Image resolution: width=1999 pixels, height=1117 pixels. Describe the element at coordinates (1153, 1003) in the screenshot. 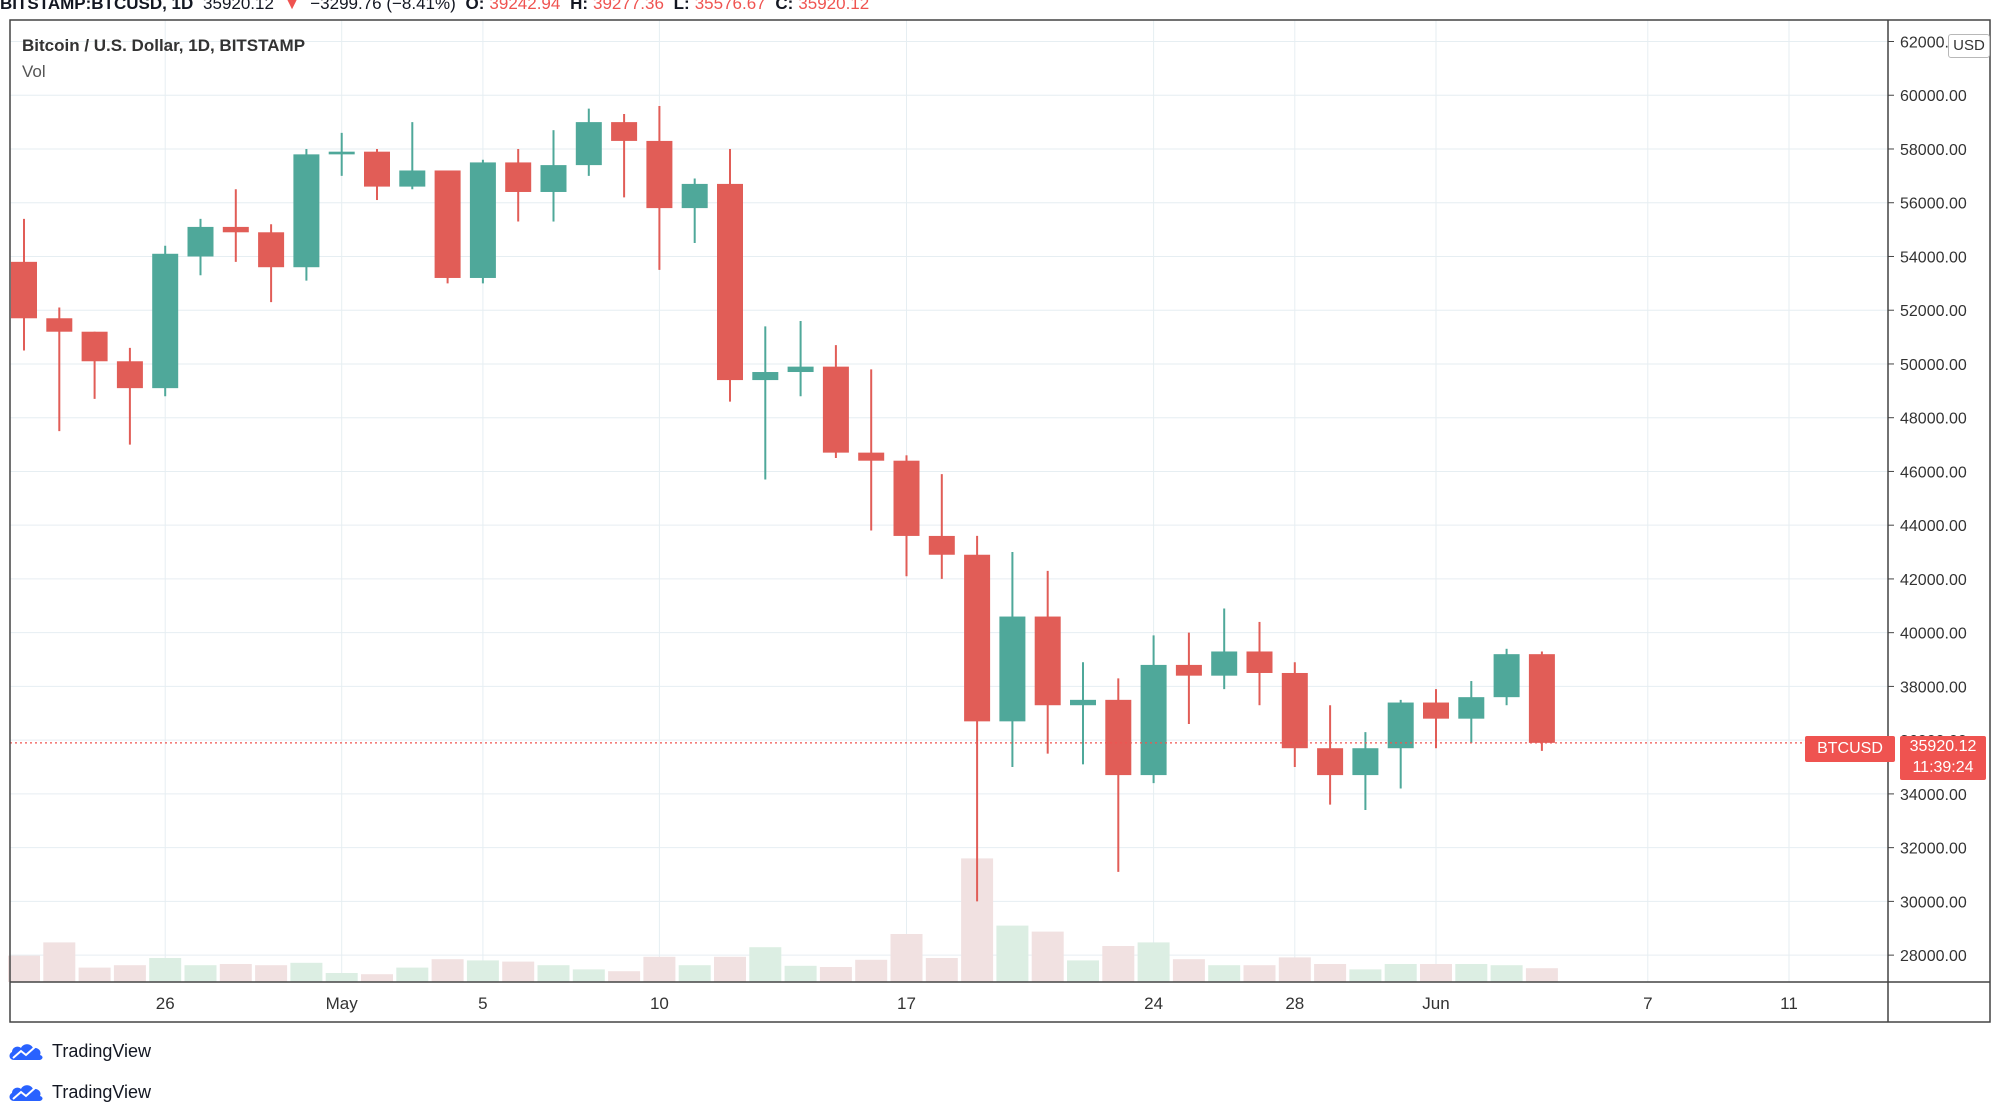

I see `time-tick-label: 24` at that location.